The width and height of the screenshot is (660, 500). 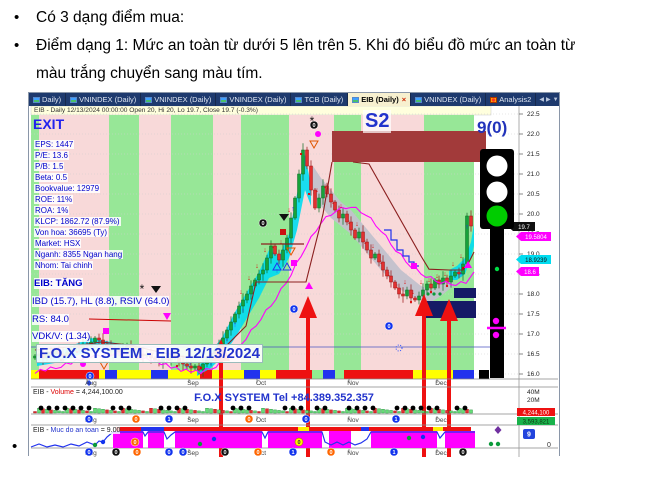 What do you see at coordinates (353, 383) in the screenshot?
I see `svg-text: Nov` at bounding box center [353, 383].